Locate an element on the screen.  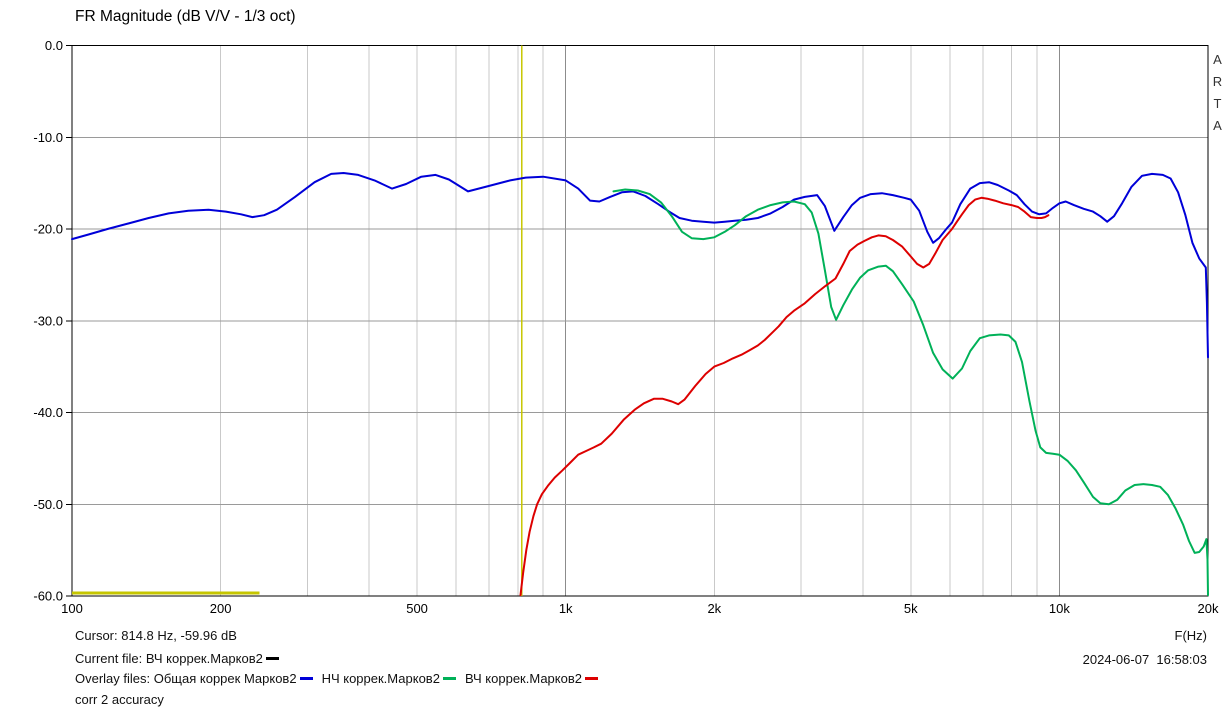
overlay-name: НЧ коррек.Марков2 is located at coordinates (380, 678).